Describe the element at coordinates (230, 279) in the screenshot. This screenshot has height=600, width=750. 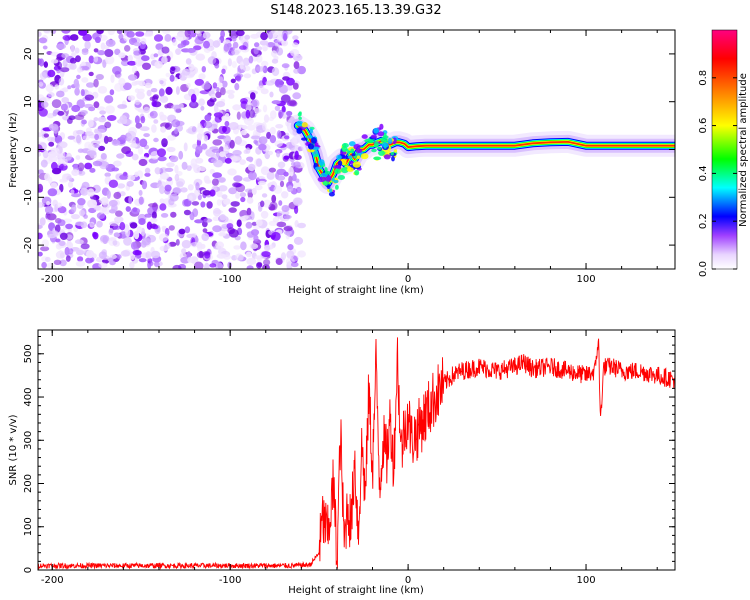
I see `spectrogram-x-tick-label: -100` at that location.